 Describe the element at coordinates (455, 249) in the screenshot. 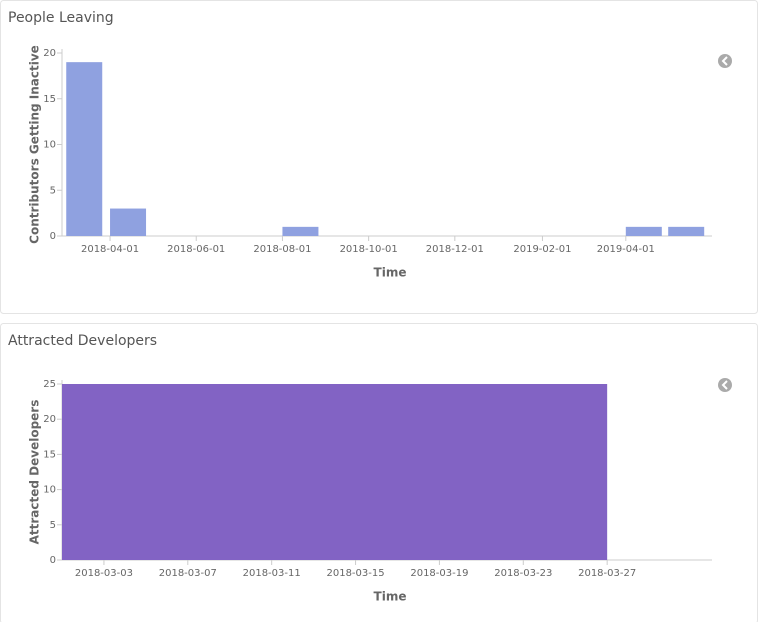

I see `x-tick-label: 2018-12-01` at that location.